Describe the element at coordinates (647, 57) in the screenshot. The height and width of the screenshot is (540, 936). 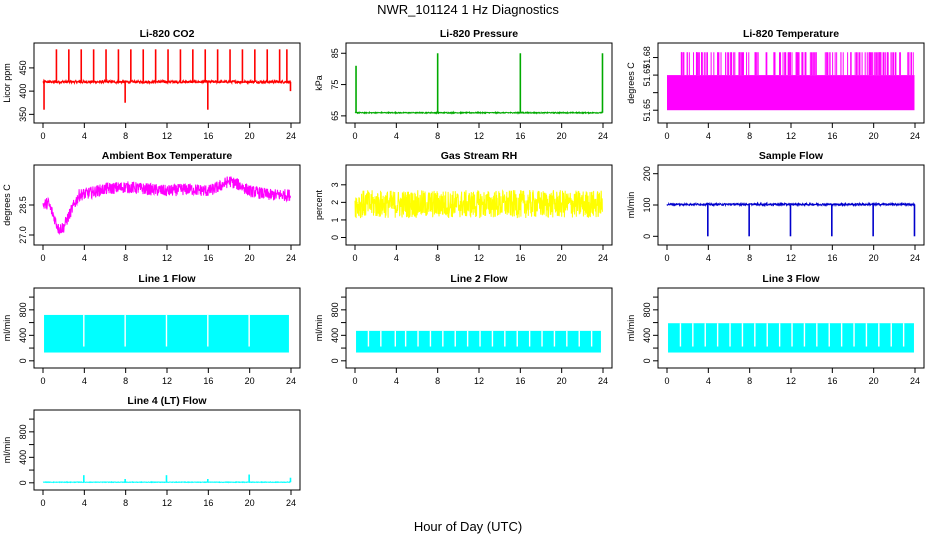
I see `y-tick-label: 51.68` at that location.